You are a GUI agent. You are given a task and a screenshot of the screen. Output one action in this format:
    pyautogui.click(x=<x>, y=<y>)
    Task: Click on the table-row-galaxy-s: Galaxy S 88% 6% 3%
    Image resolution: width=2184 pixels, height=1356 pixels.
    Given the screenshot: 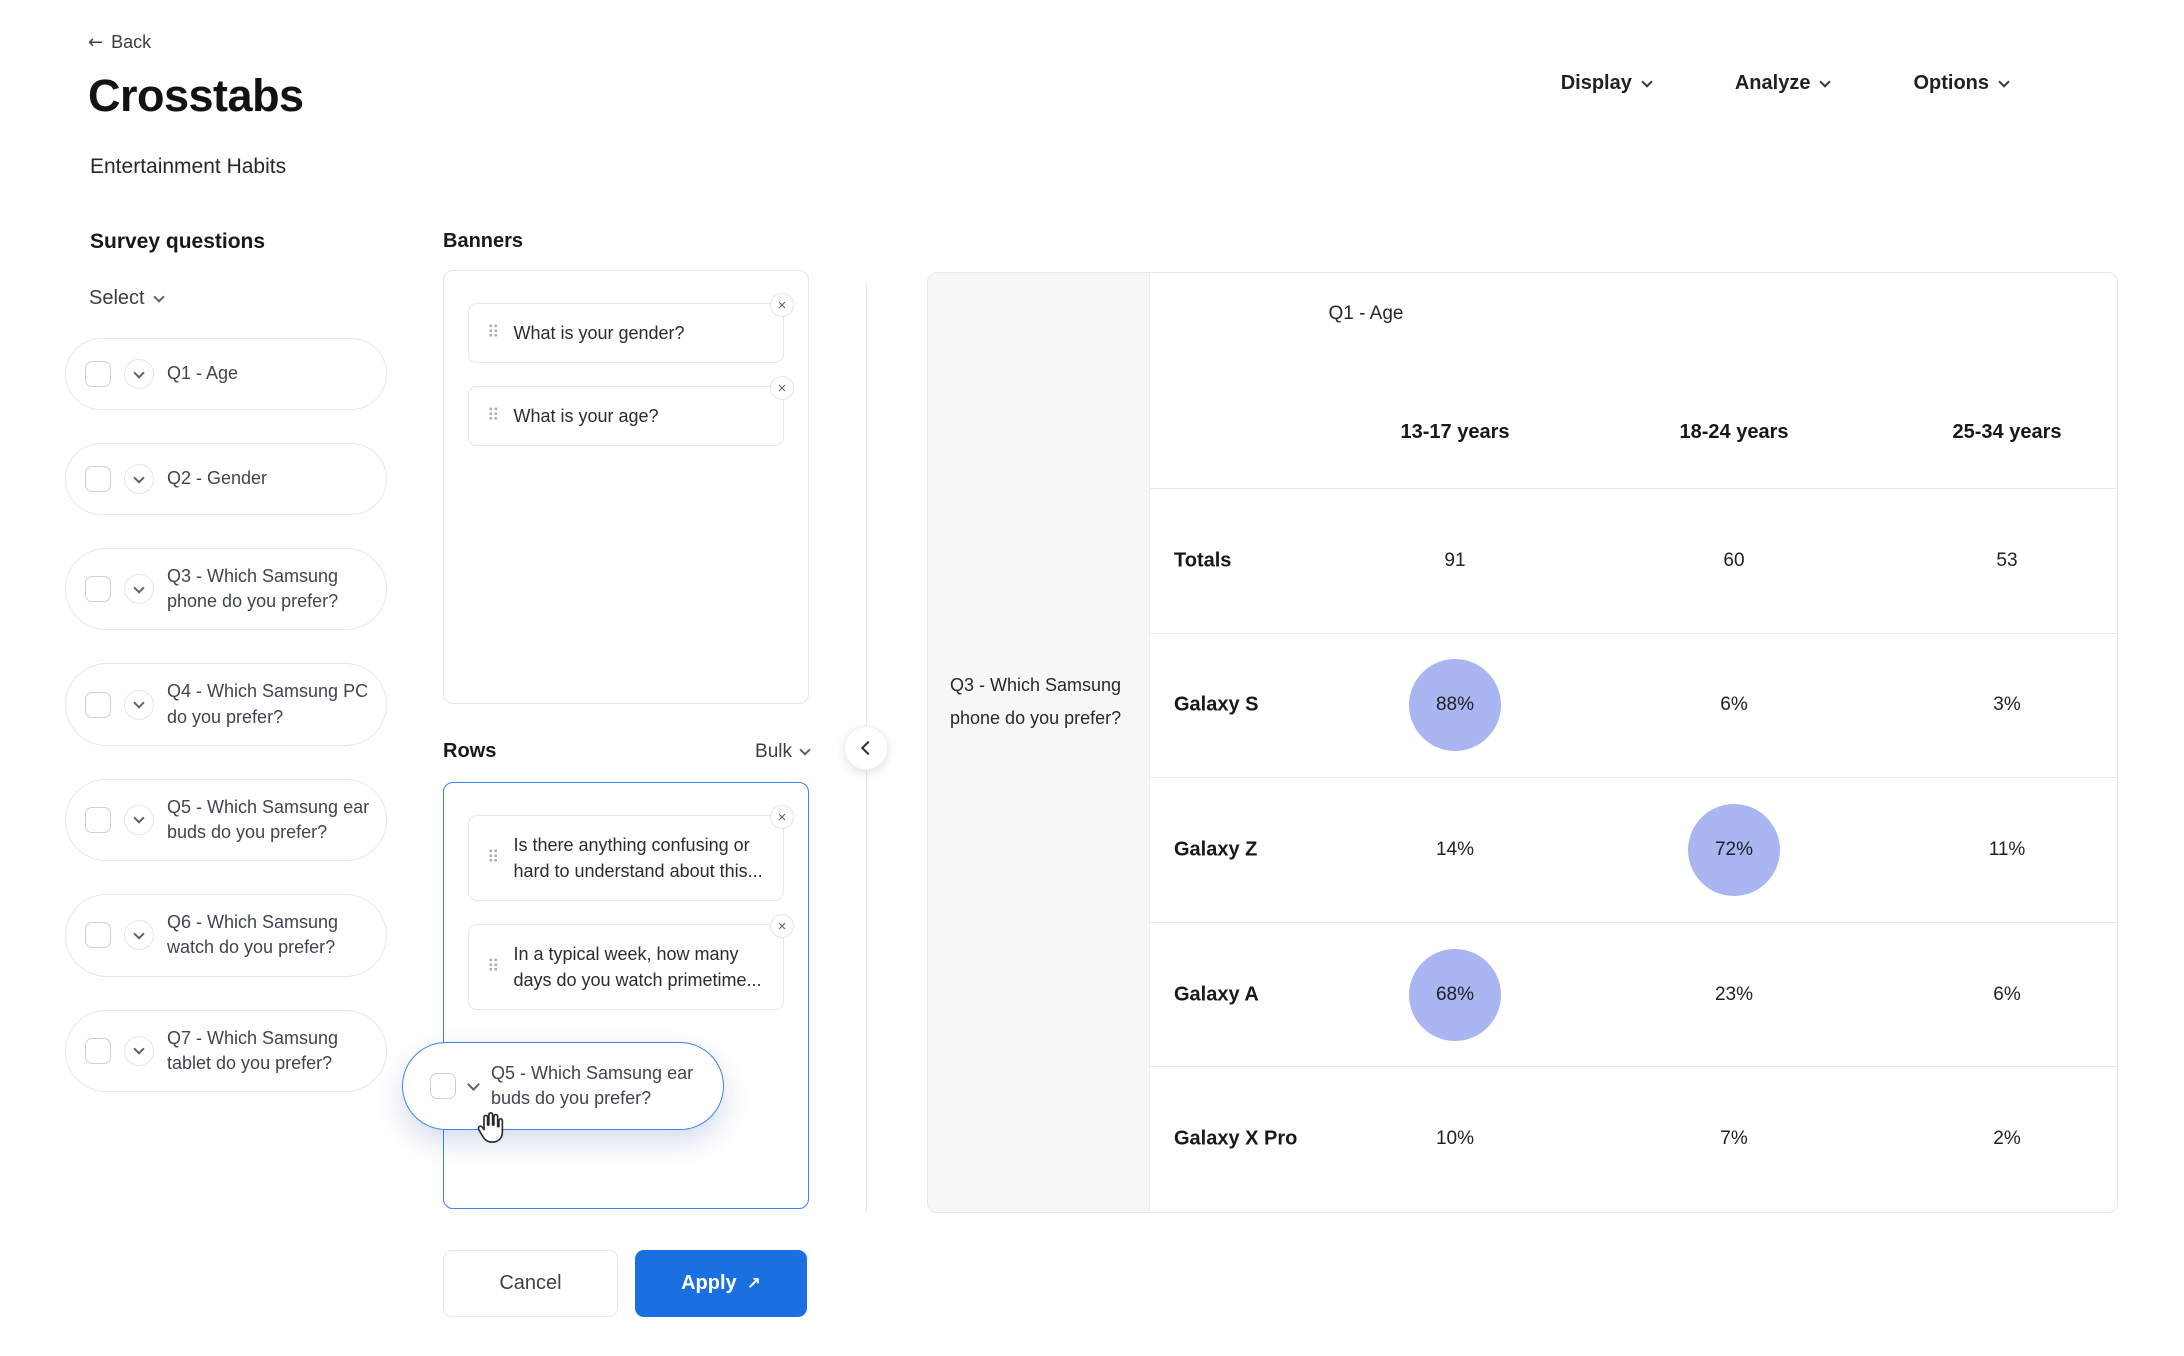 What is the action you would take?
    pyautogui.click(x=1633, y=705)
    